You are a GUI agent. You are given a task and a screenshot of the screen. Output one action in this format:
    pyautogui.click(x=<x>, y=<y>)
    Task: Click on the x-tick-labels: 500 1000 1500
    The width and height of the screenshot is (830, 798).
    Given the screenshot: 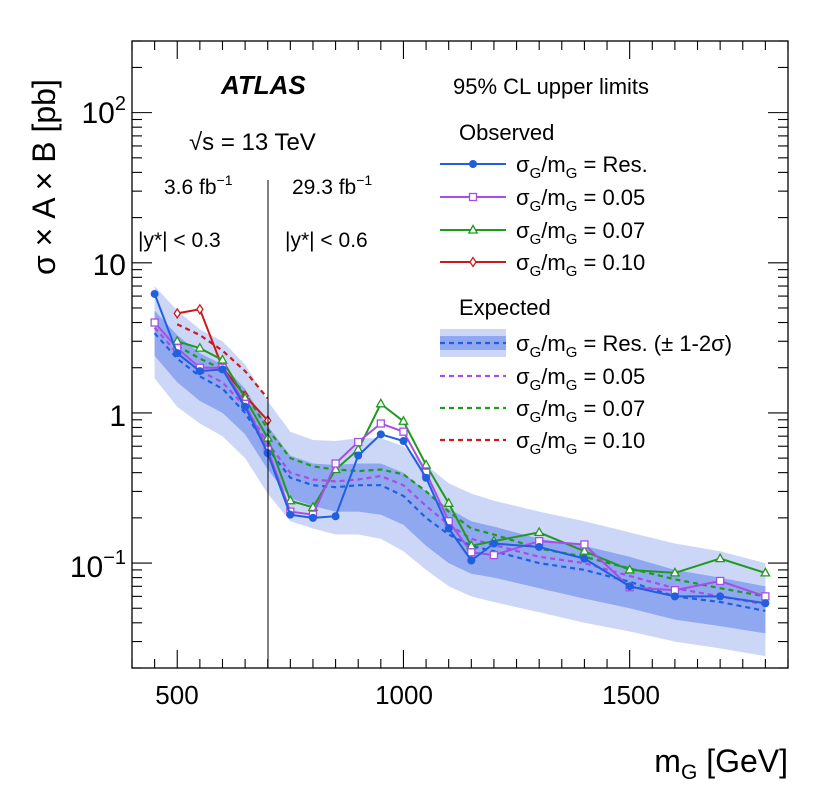 What is the action you would take?
    pyautogui.click(x=407, y=695)
    